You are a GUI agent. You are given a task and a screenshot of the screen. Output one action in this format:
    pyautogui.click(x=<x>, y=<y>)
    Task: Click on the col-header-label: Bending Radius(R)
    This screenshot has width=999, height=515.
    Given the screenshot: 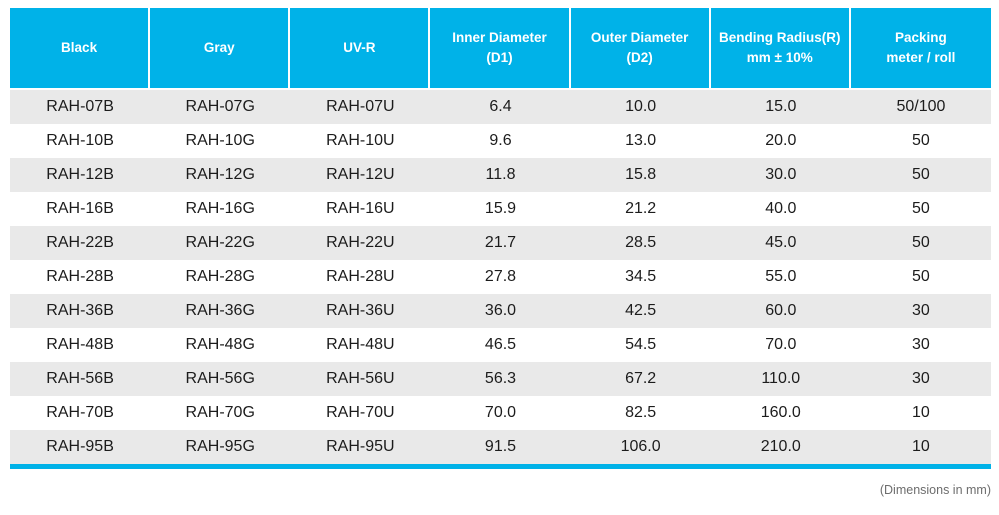 What is the action you would take?
    pyautogui.click(x=780, y=38)
    